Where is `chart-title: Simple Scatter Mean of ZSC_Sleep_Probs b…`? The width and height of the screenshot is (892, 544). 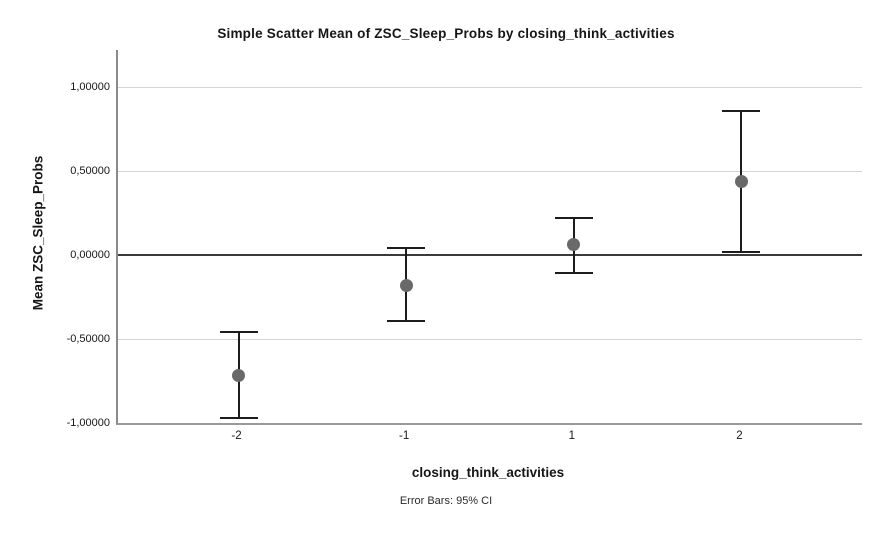
chart-title: Simple Scatter Mean of ZSC_Sleep_Probs b… is located at coordinates (446, 33).